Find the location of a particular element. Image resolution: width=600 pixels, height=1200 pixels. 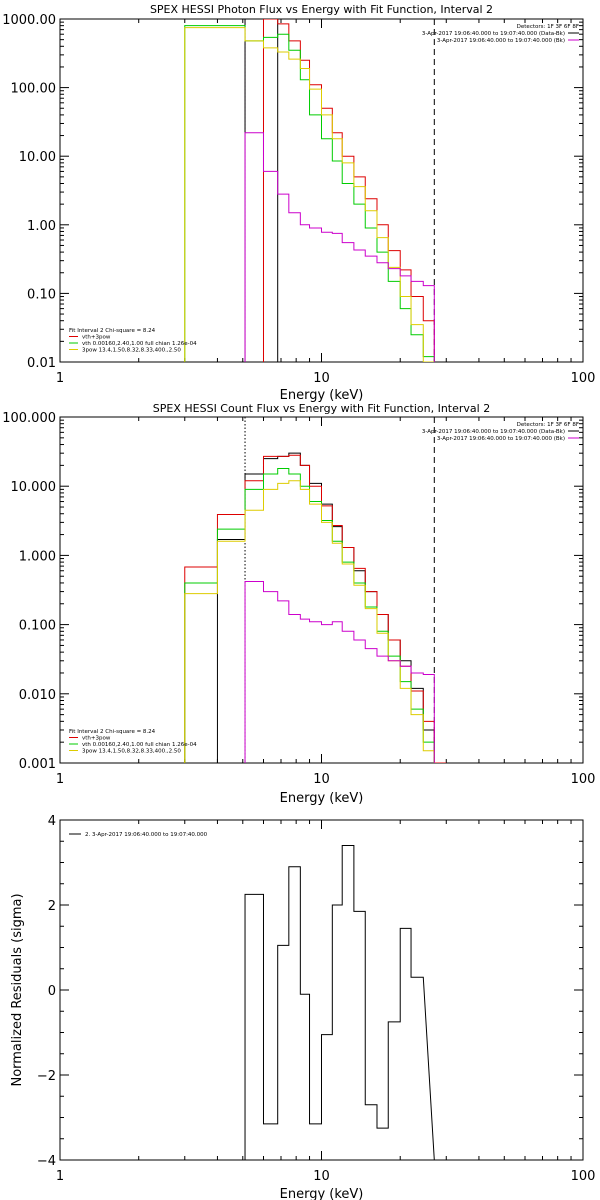

y-tick-label: 10.000 is located at coordinates (34, 487).